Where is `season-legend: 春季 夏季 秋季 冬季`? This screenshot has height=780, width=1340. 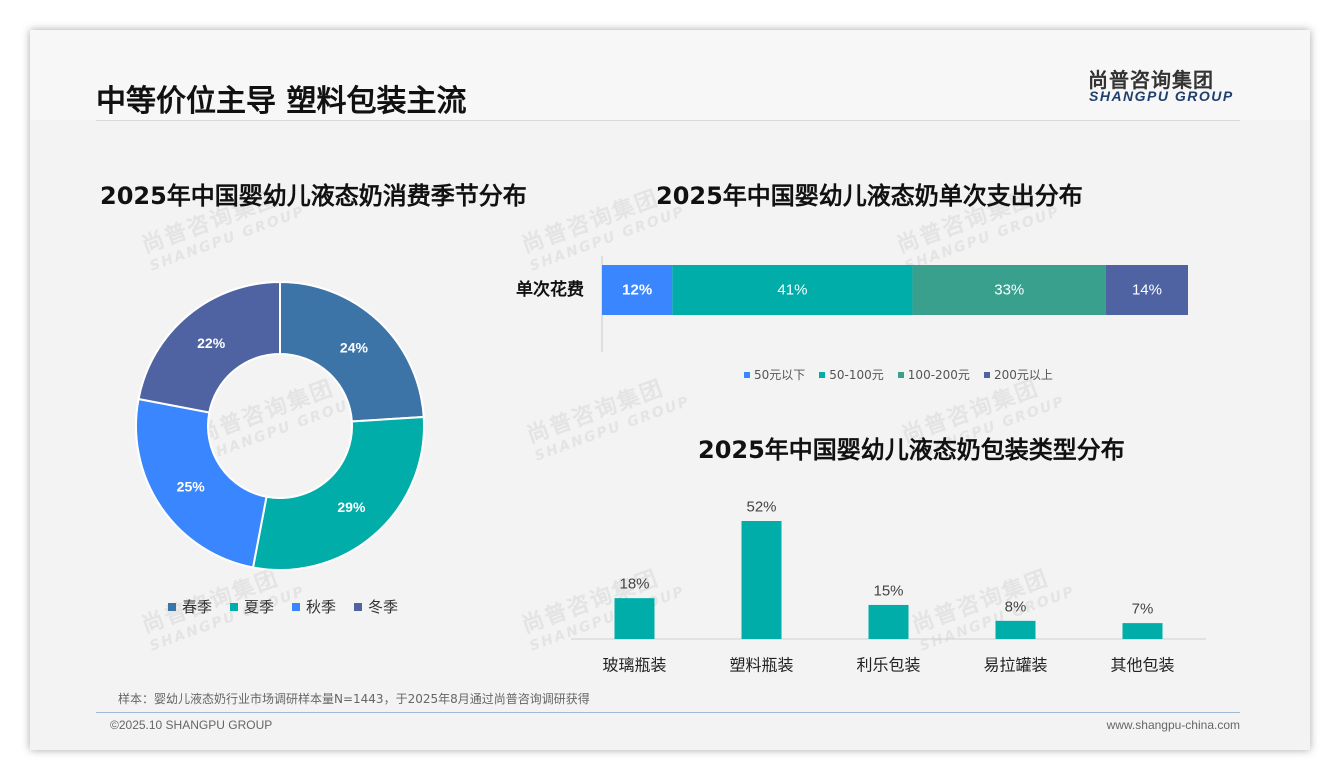 season-legend: 春季 夏季 秋季 冬季 is located at coordinates (292, 606).